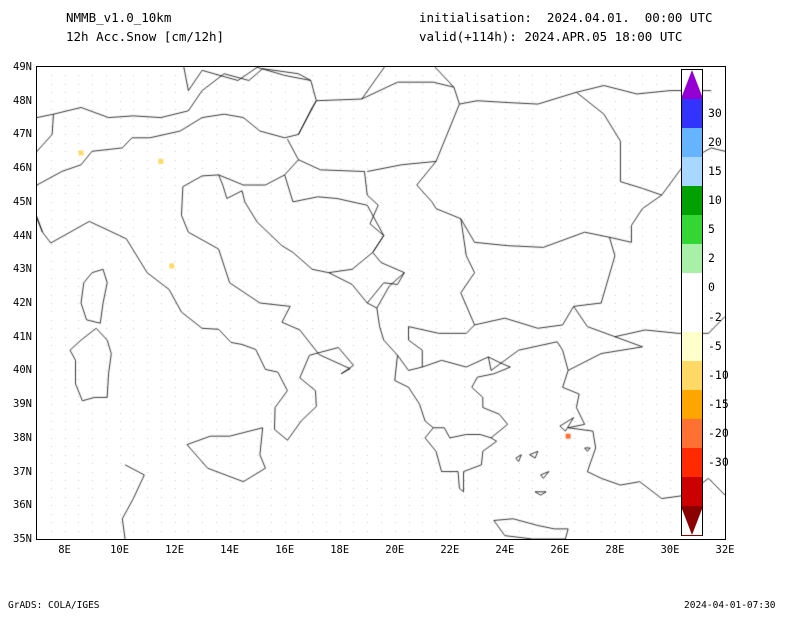 The image size is (800, 618). I want to click on y-tick-label: 47N, so click(22, 134).